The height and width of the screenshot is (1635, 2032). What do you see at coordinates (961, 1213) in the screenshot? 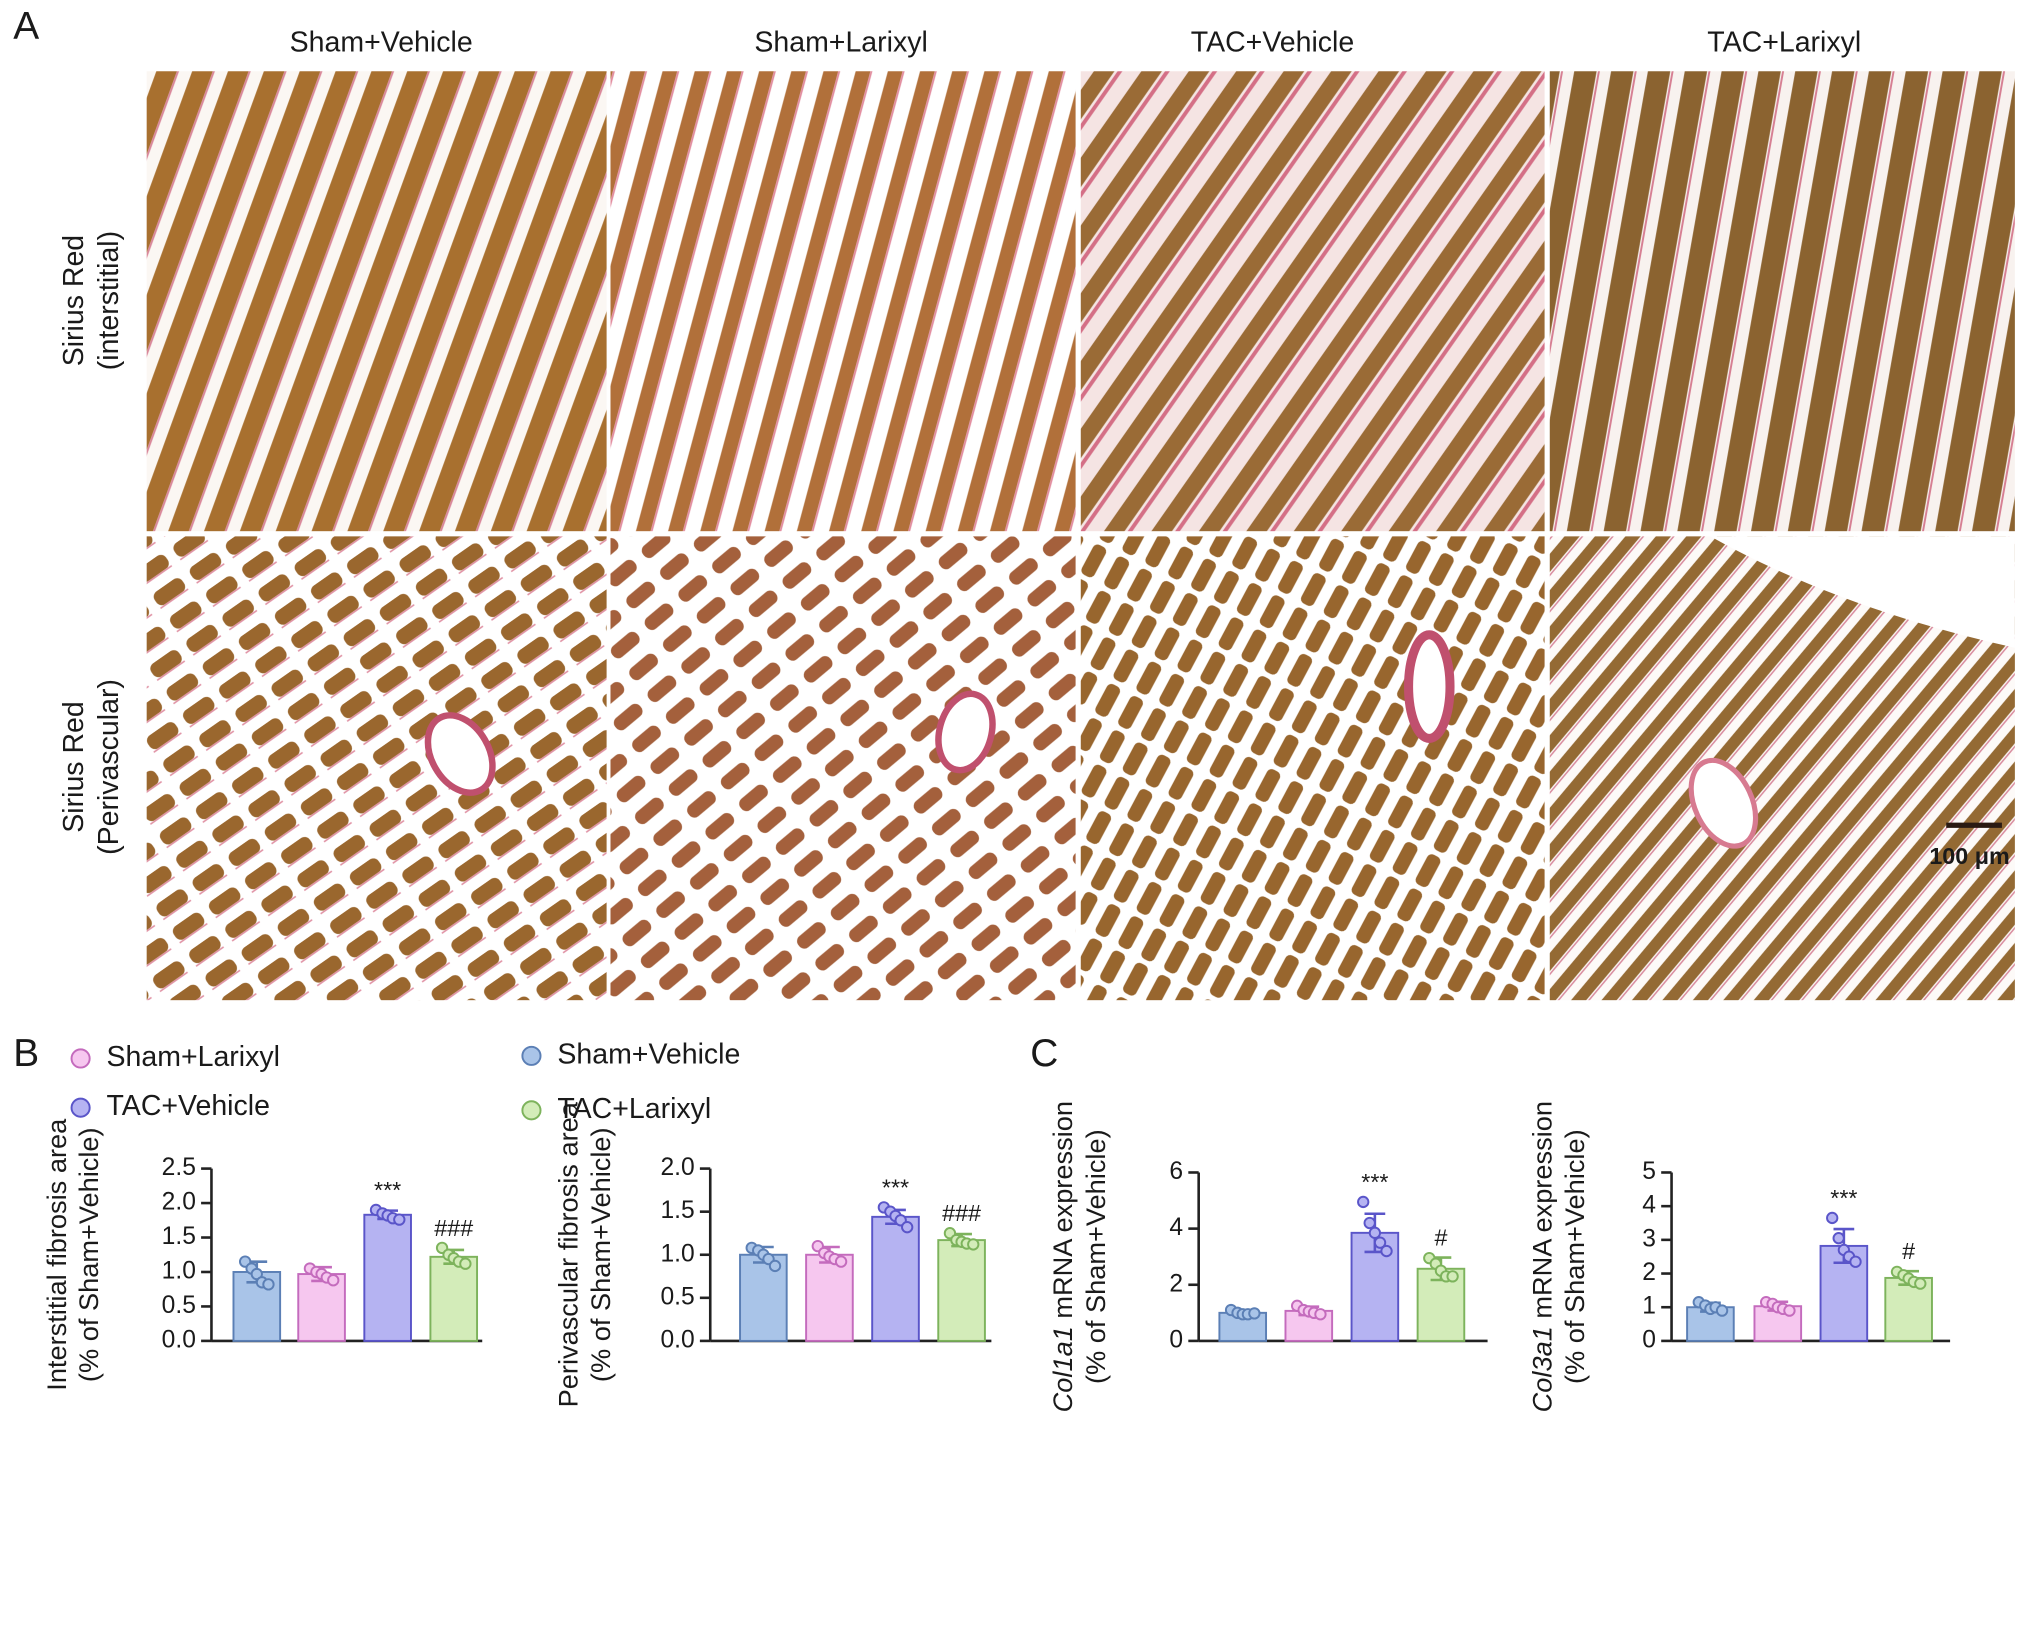
I see `significance-label: ###` at bounding box center [961, 1213].